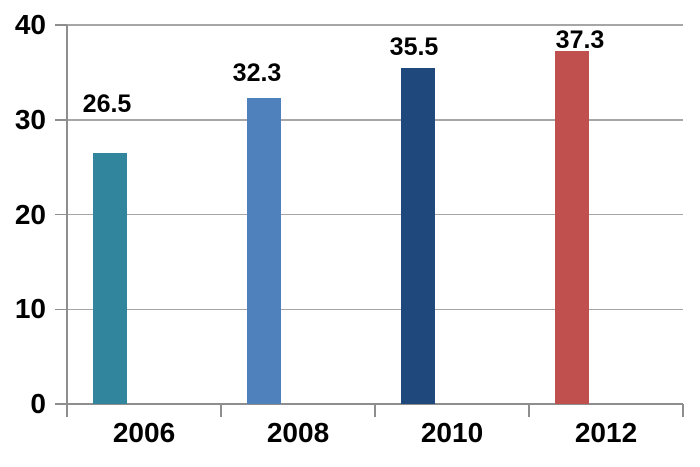  What do you see at coordinates (144, 432) in the screenshot?
I see `category-label-2006: 2006` at bounding box center [144, 432].